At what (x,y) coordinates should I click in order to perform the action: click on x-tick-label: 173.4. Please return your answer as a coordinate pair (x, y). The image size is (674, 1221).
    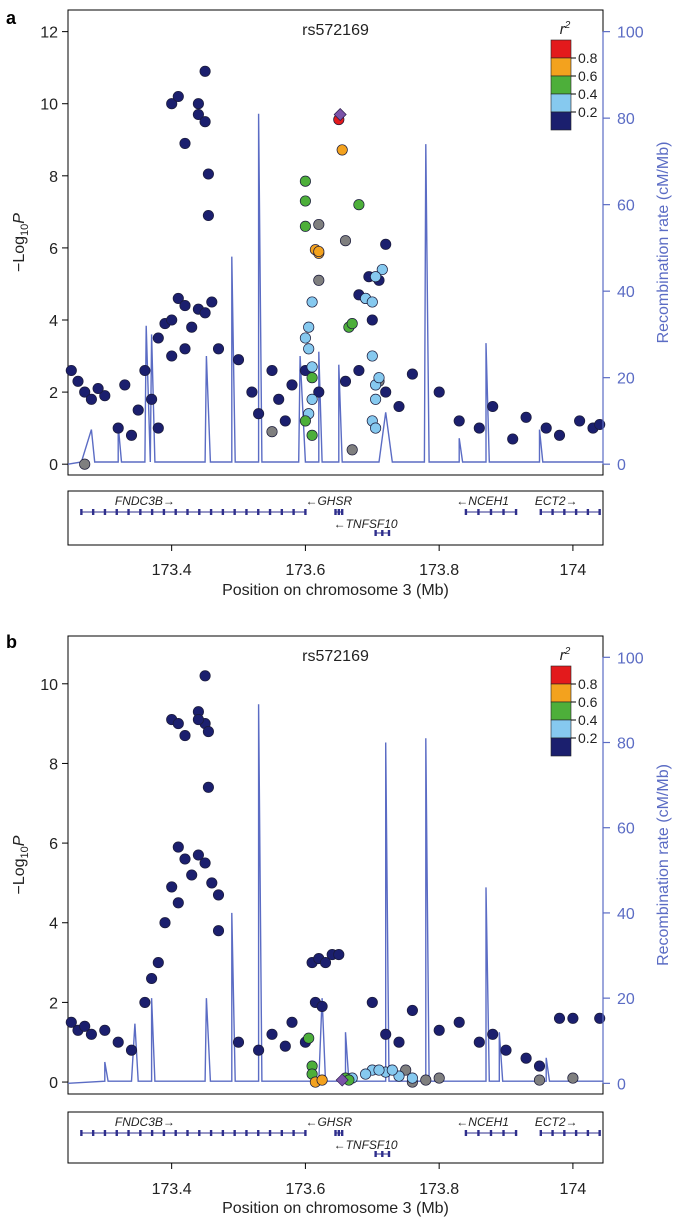
    Looking at the image, I should click on (172, 1189).